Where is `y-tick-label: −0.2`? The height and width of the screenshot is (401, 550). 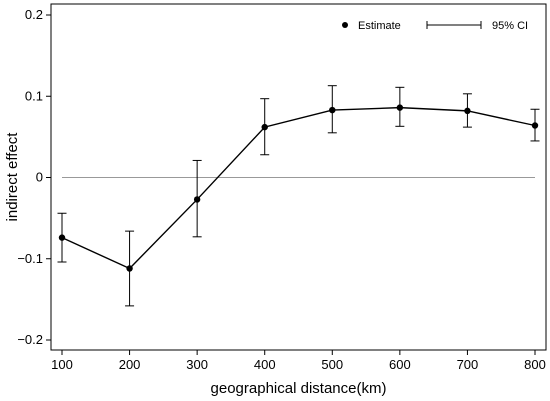 y-tick-label: −0.2 is located at coordinates (30, 339).